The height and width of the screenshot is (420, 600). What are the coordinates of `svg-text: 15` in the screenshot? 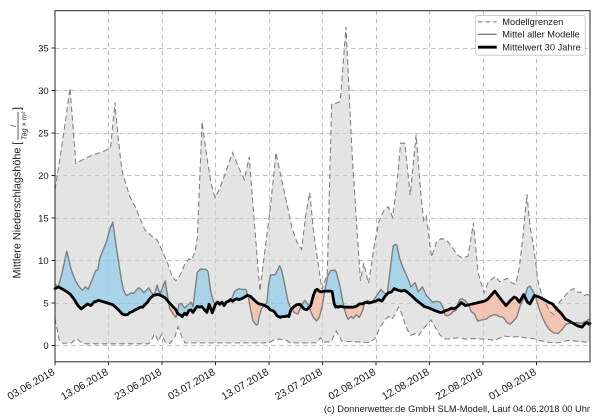 It's located at (43, 218).